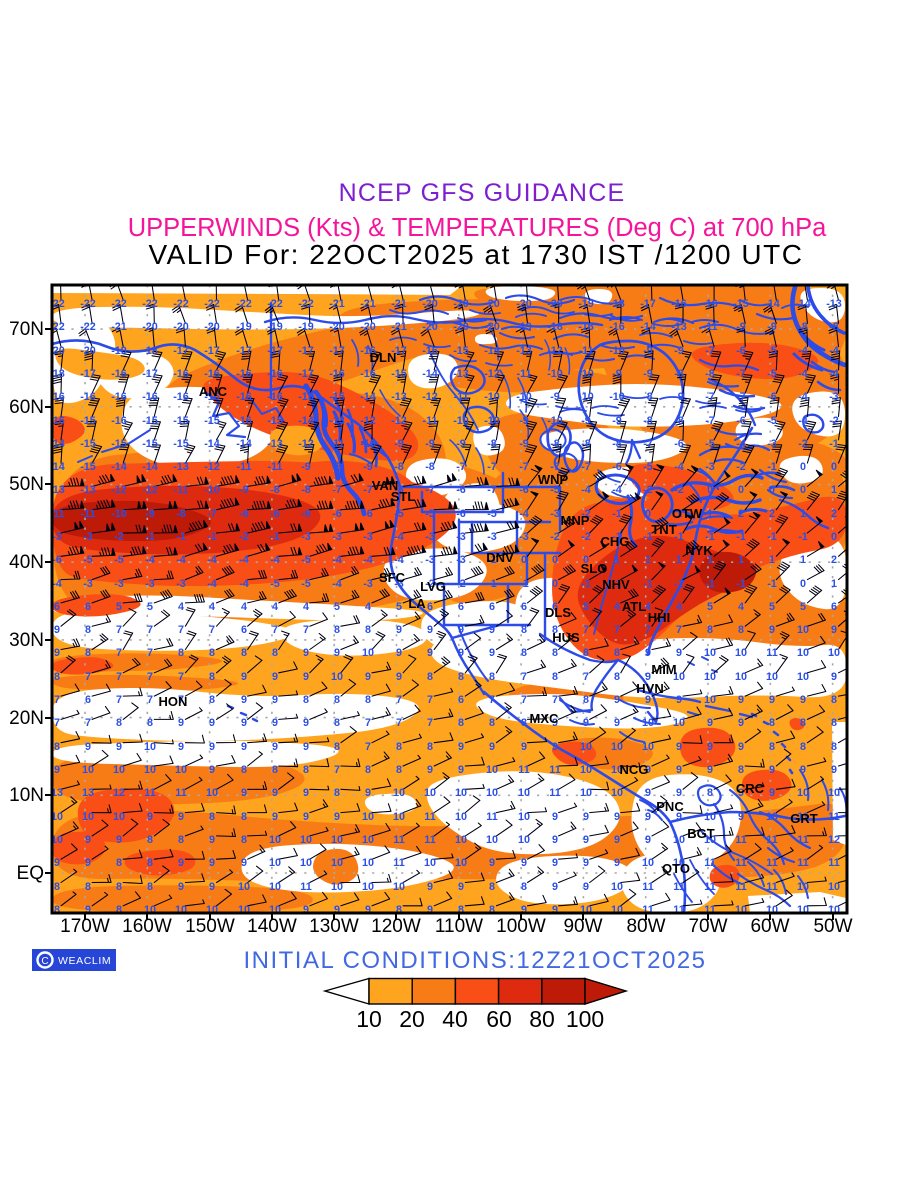 The image size is (900, 1200). I want to click on svg-text: 10N, so click(26, 795).